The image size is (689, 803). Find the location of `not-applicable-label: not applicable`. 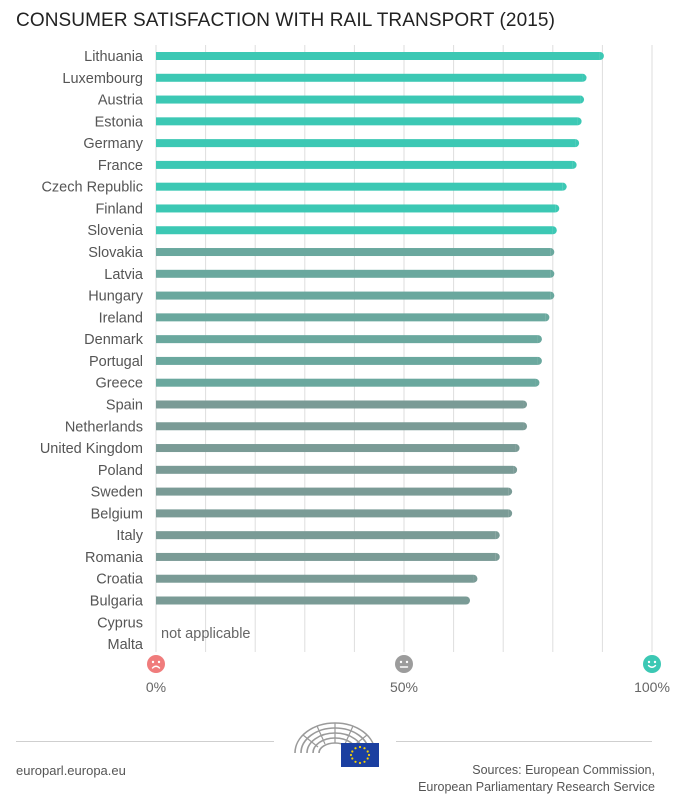

not-applicable-label: not applicable is located at coordinates (206, 634).